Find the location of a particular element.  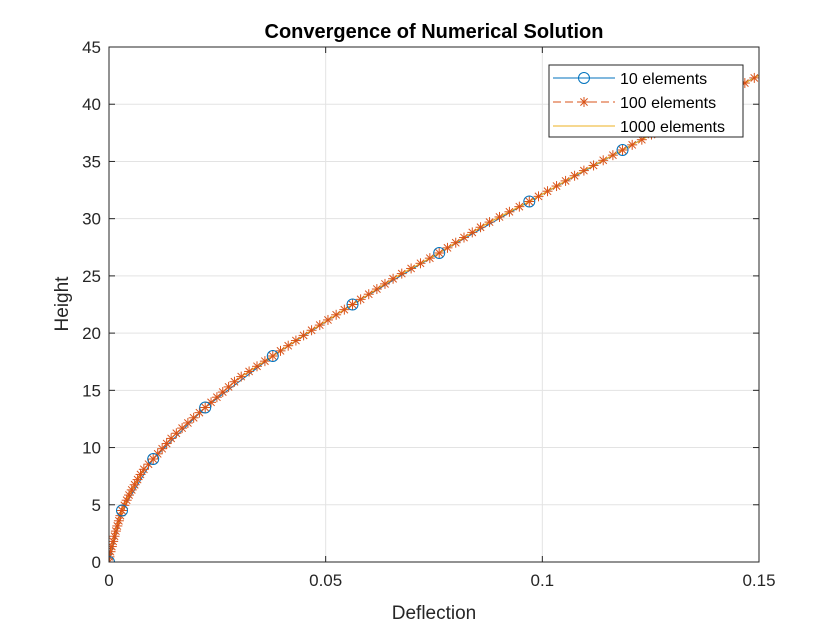

y-tick-label: 40 is located at coordinates (91, 104).